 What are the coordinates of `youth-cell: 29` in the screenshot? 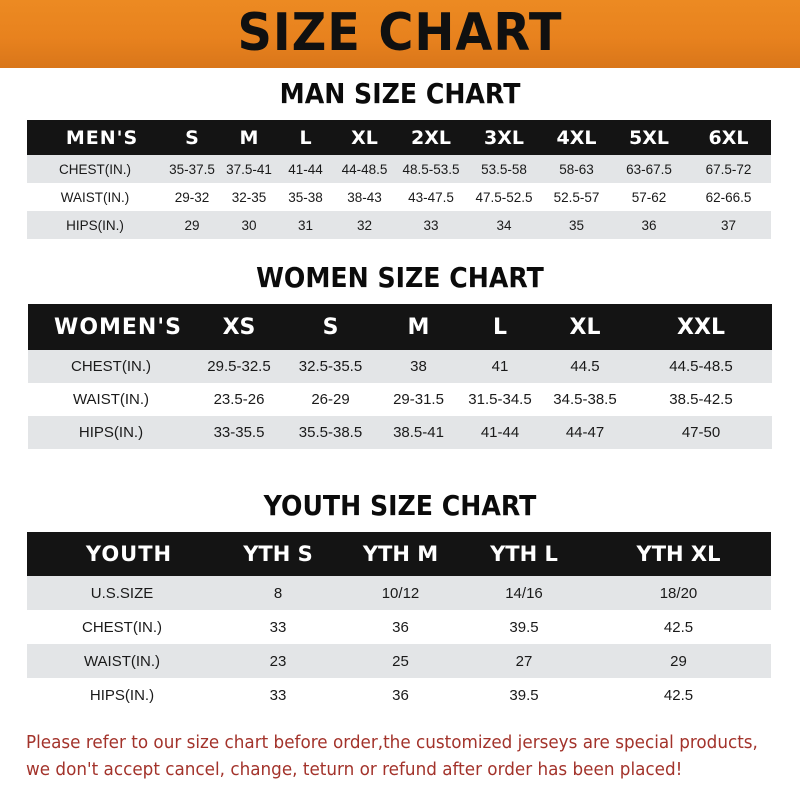 It's located at (678, 661).